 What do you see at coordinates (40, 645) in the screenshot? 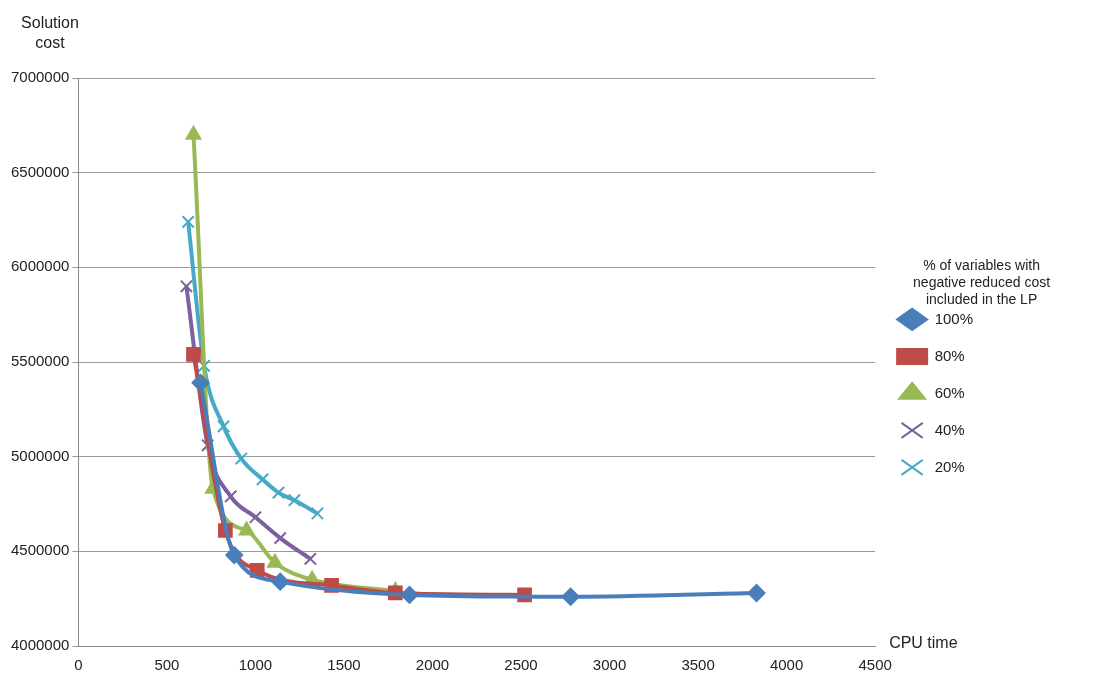
I see `y-tick-label: 4000000` at bounding box center [40, 645].